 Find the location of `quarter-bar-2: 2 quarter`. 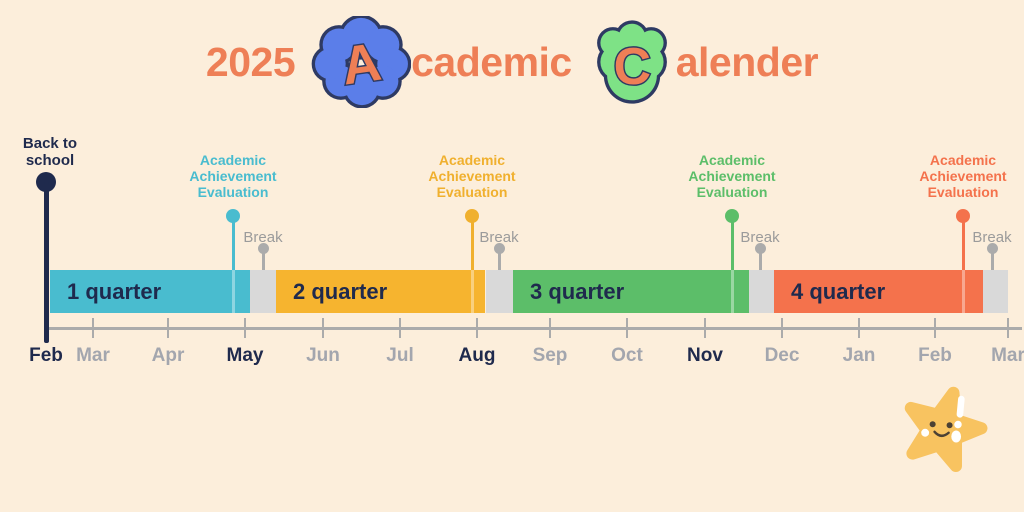

quarter-bar-2: 2 quarter is located at coordinates (380, 291).